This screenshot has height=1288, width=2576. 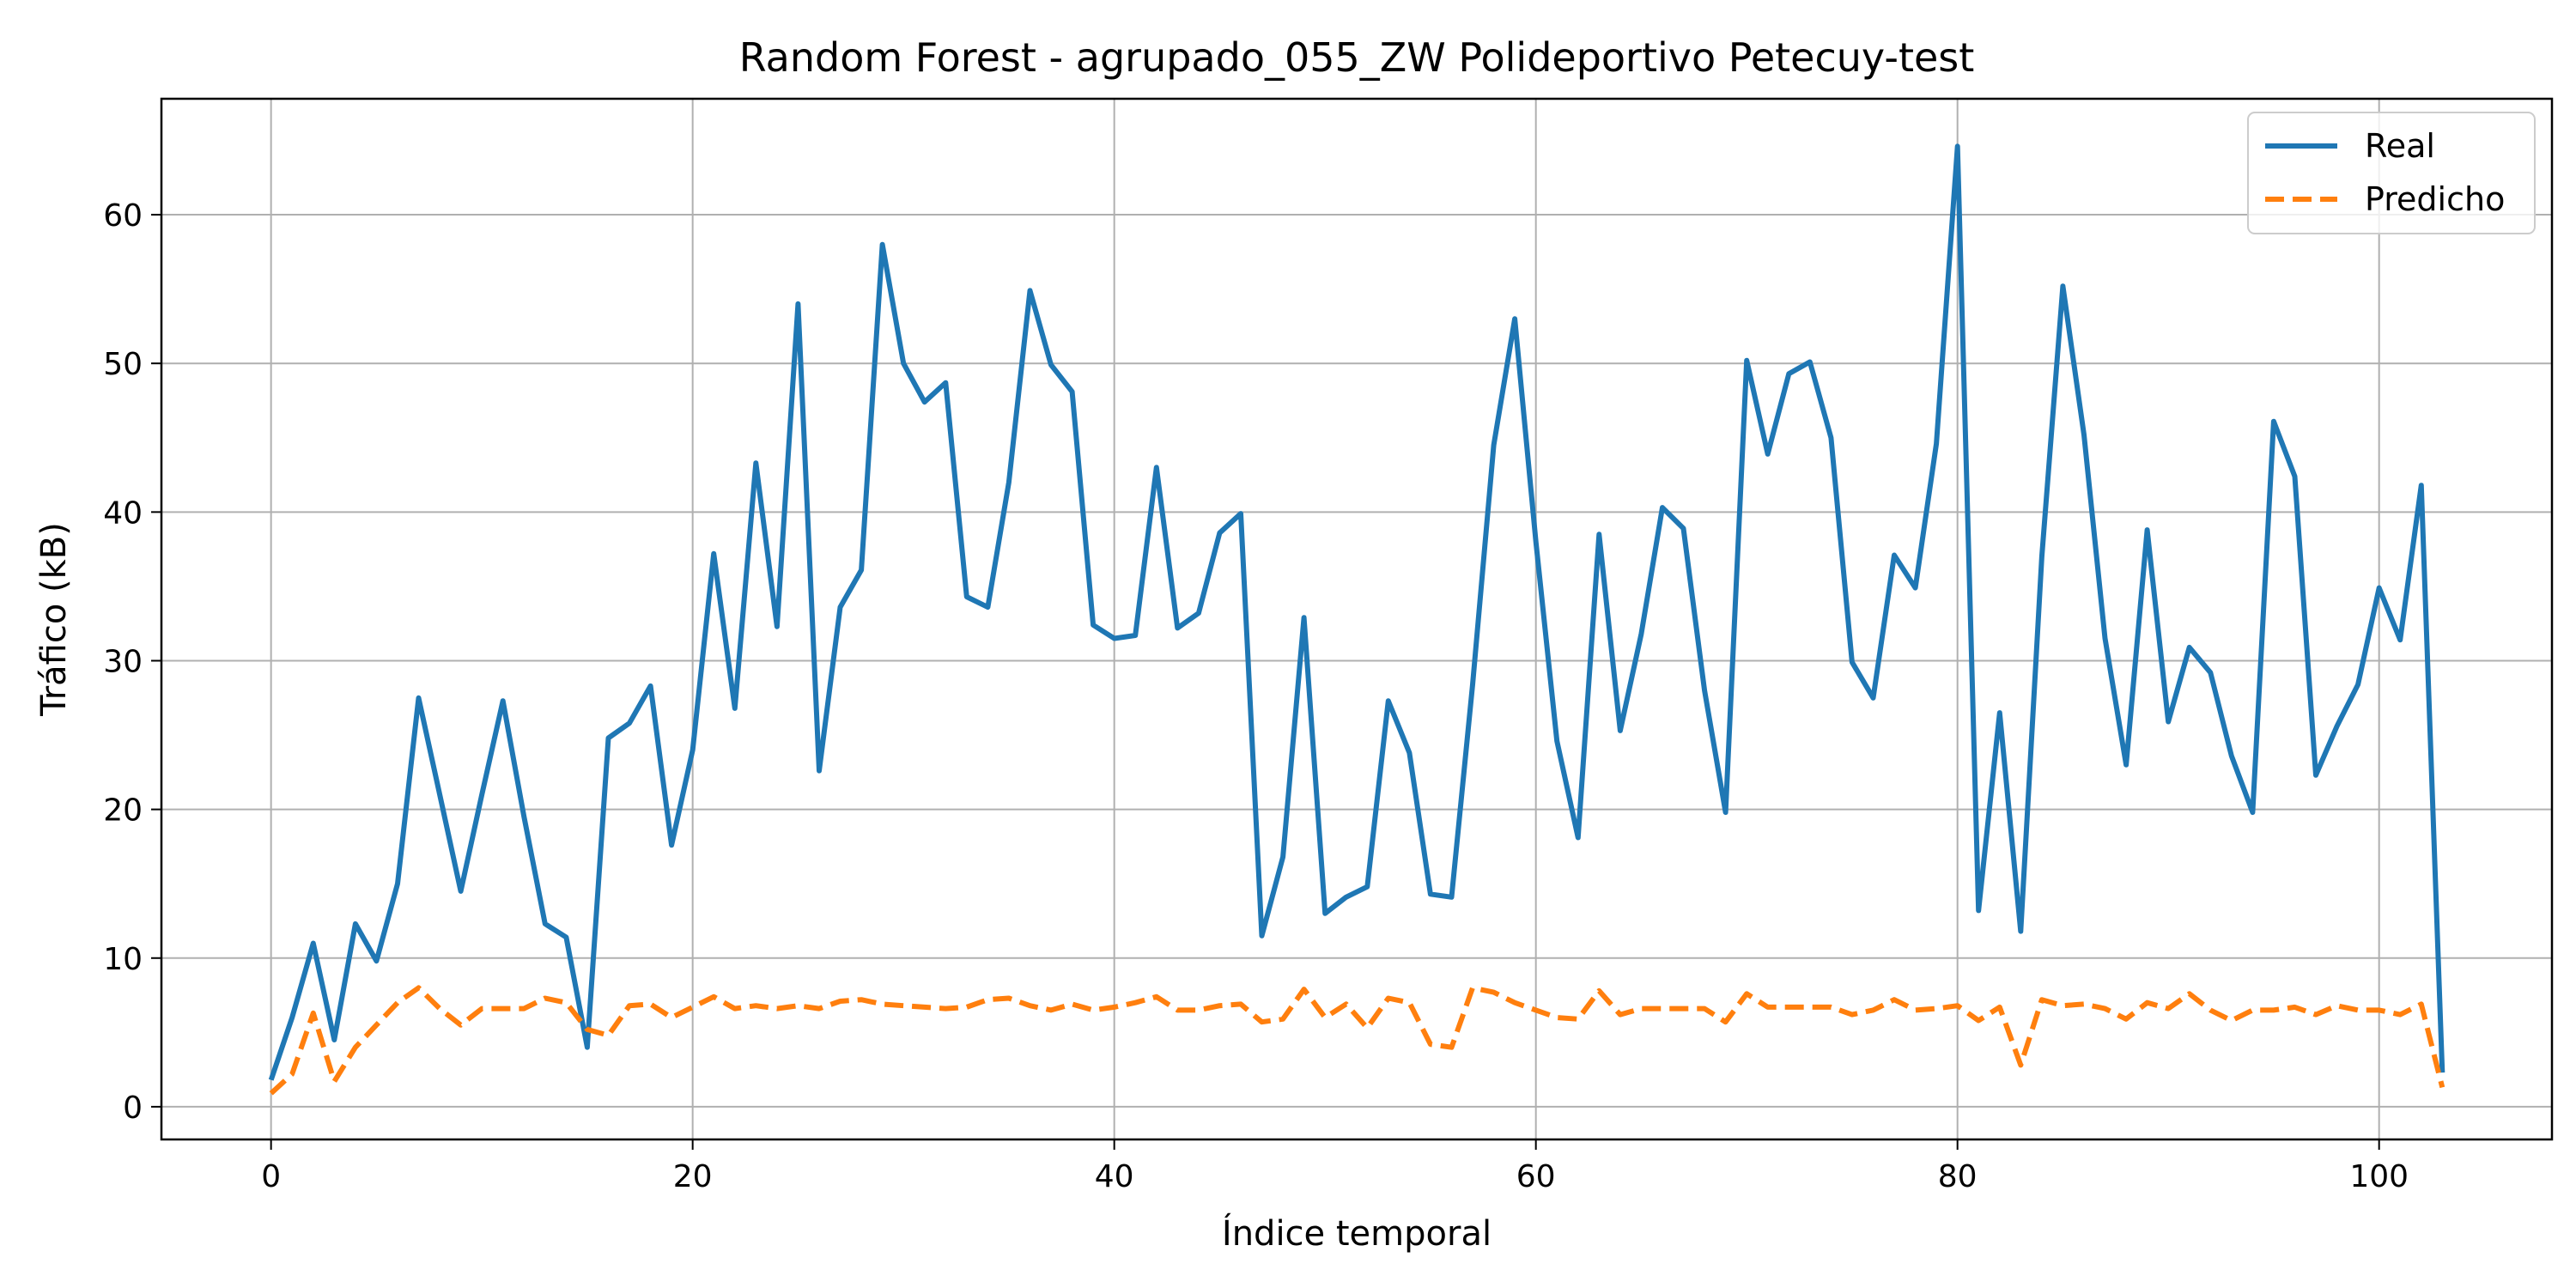 What do you see at coordinates (123, 811) in the screenshot?
I see `y-tick-label: 20` at bounding box center [123, 811].